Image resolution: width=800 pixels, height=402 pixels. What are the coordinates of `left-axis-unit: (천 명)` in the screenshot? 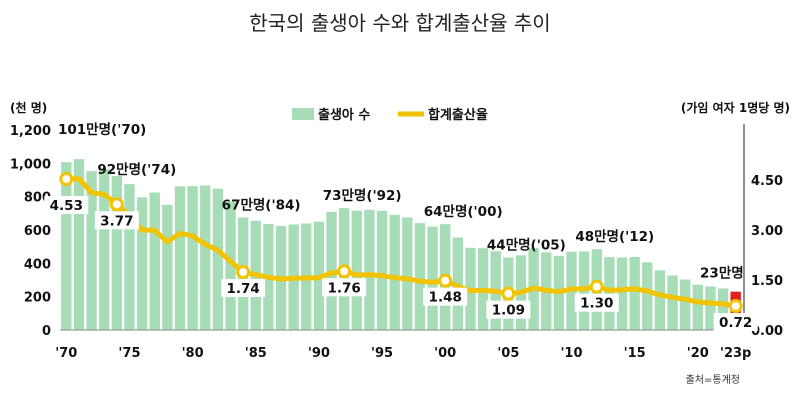 It's located at (28, 107).